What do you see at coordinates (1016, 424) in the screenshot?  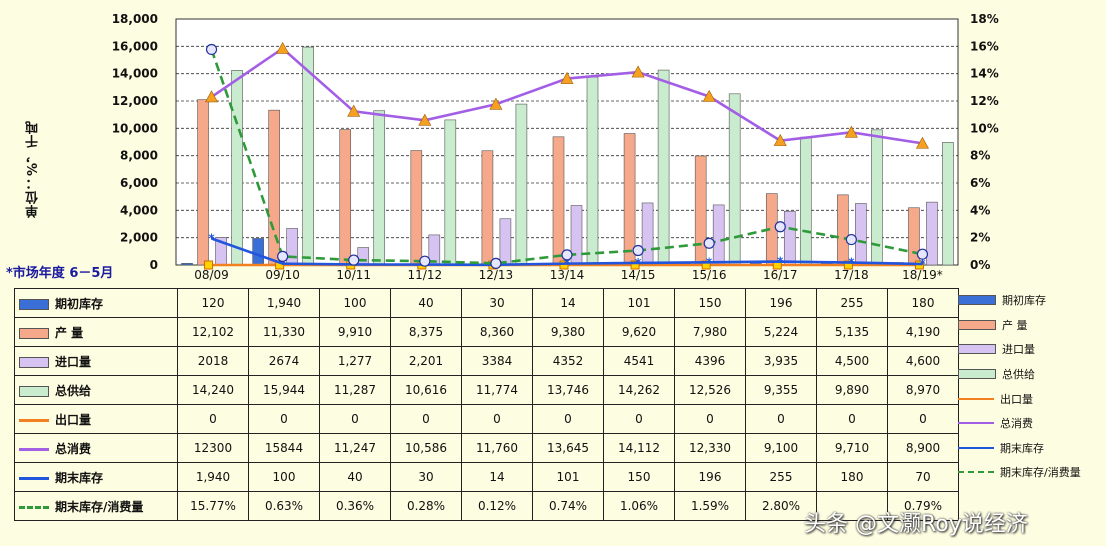 I see `legend-label: 总消费` at bounding box center [1016, 424].